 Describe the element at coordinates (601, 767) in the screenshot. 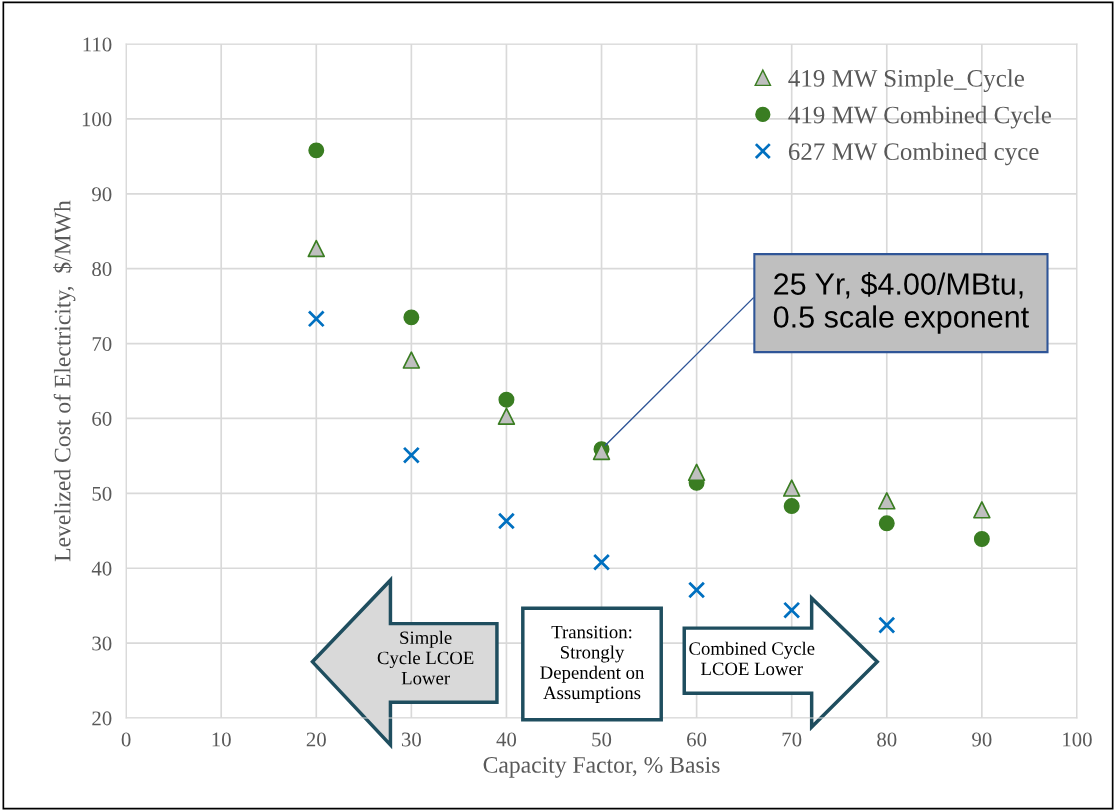

I see `x-axis-title: Capacity Factor, % Basis` at that location.